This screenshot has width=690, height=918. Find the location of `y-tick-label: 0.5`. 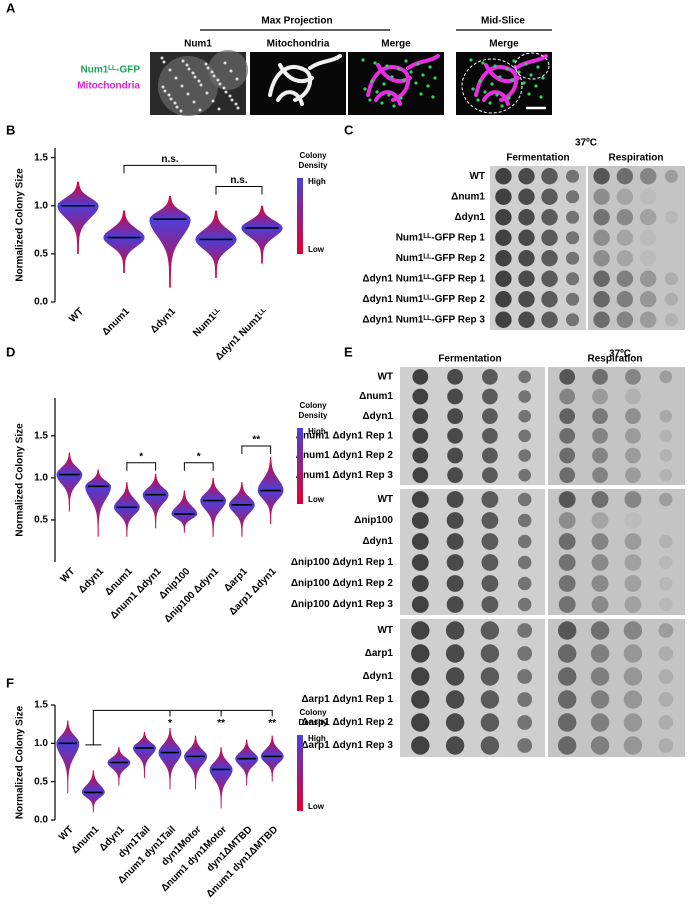

y-tick-label: 0.5 is located at coordinates (41, 781).